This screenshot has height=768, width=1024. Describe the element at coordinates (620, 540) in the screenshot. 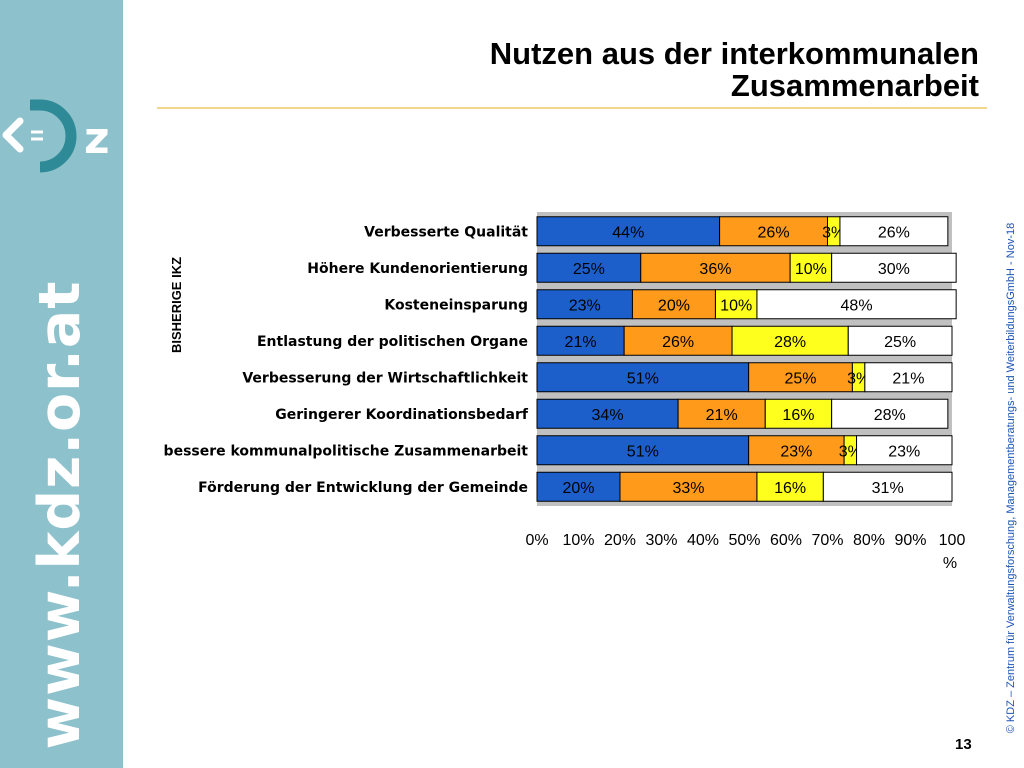

I see `x-tick-label: 20%` at that location.